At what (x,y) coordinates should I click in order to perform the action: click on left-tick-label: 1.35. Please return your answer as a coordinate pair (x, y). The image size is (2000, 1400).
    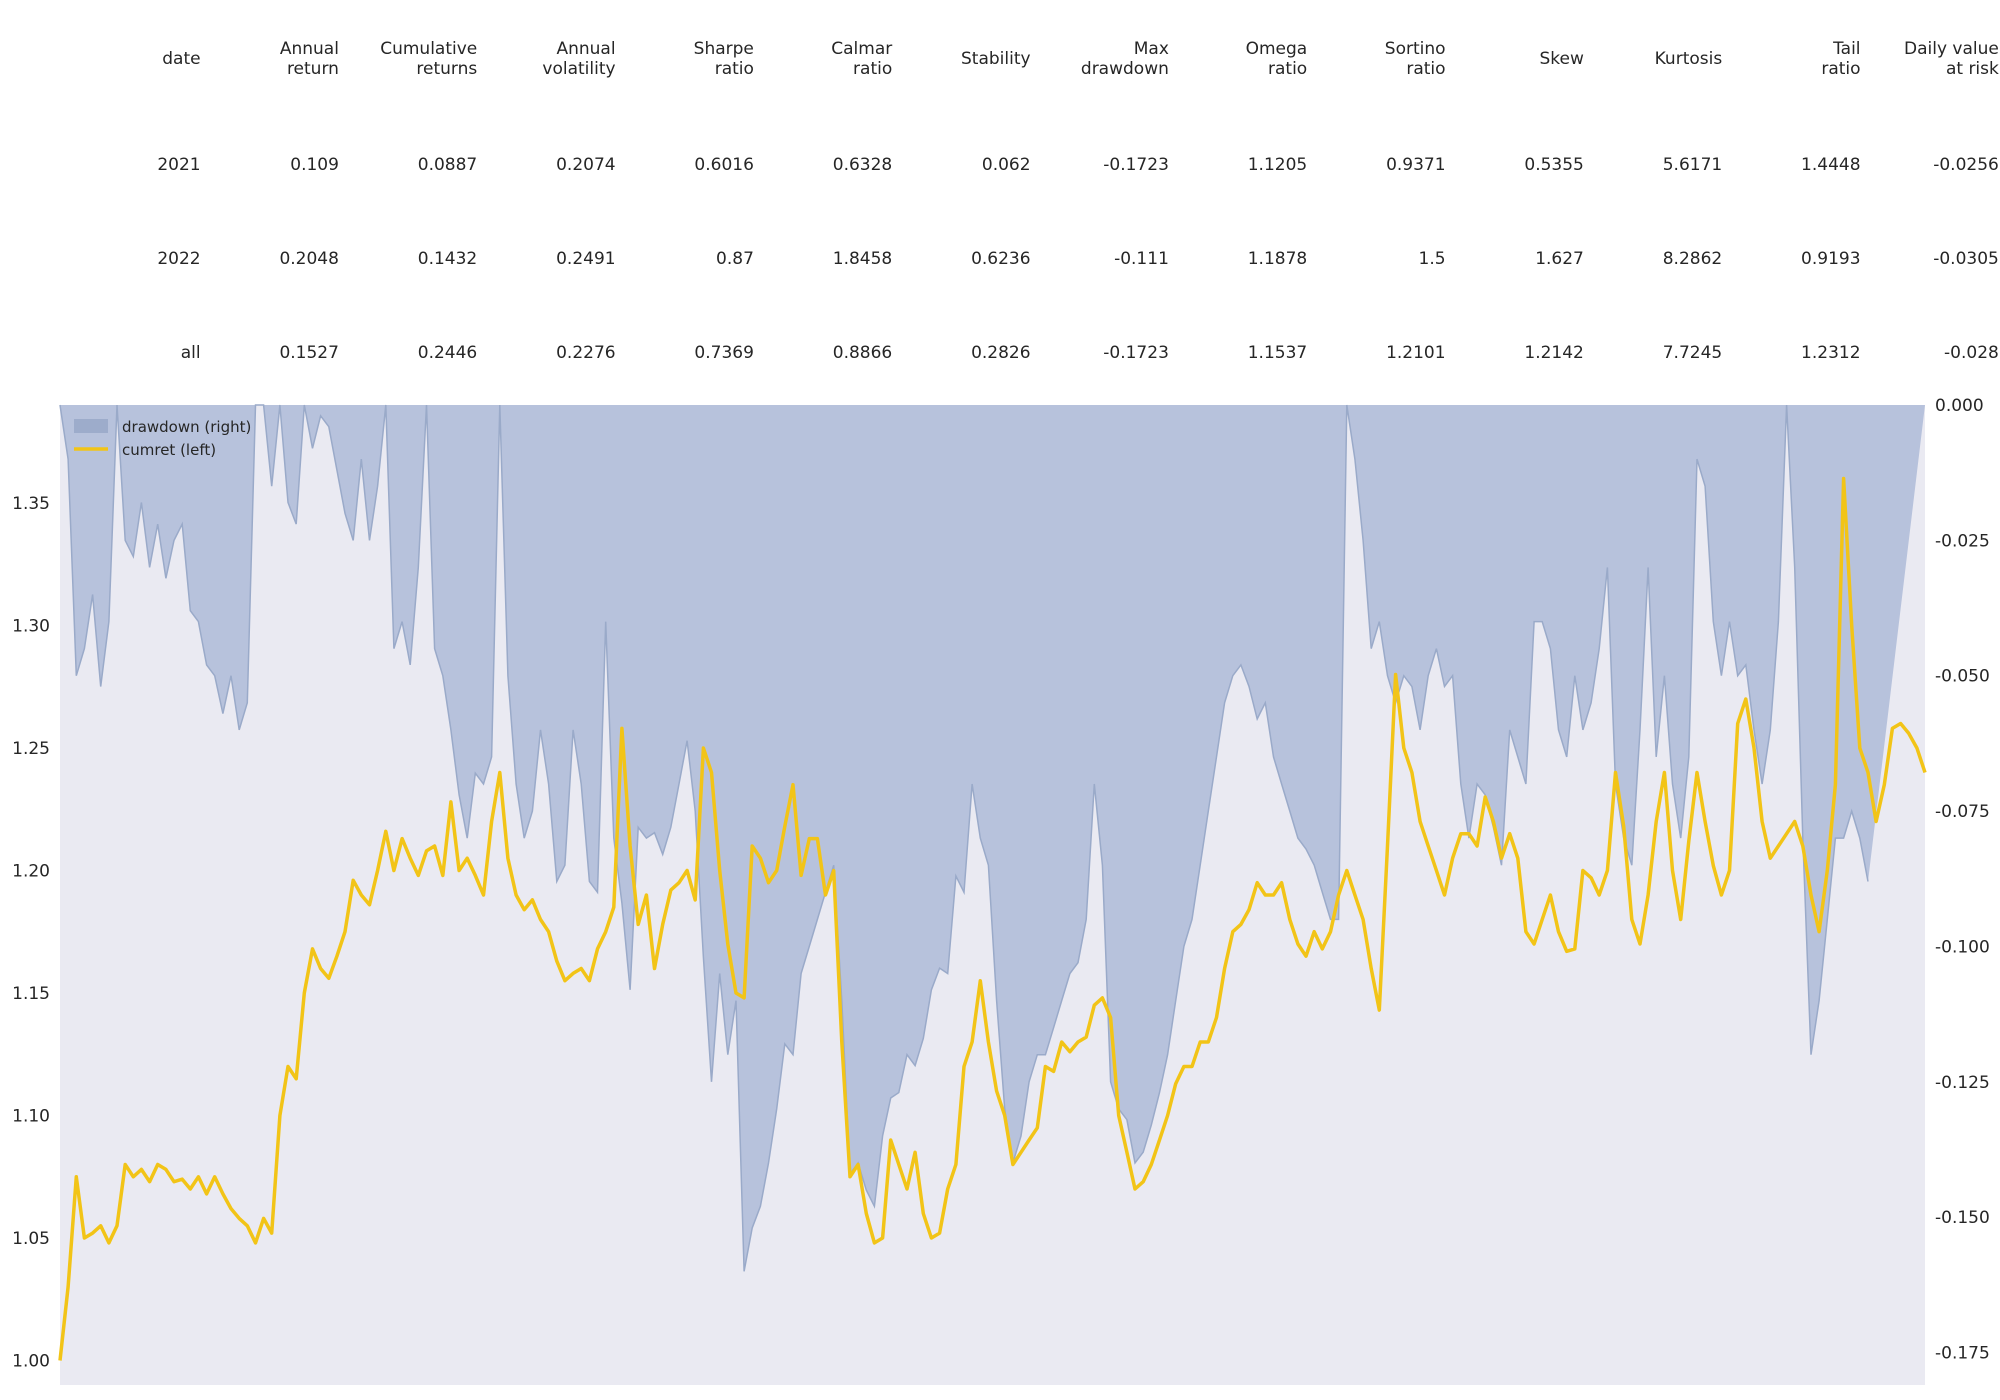
    Looking at the image, I should click on (31, 504).